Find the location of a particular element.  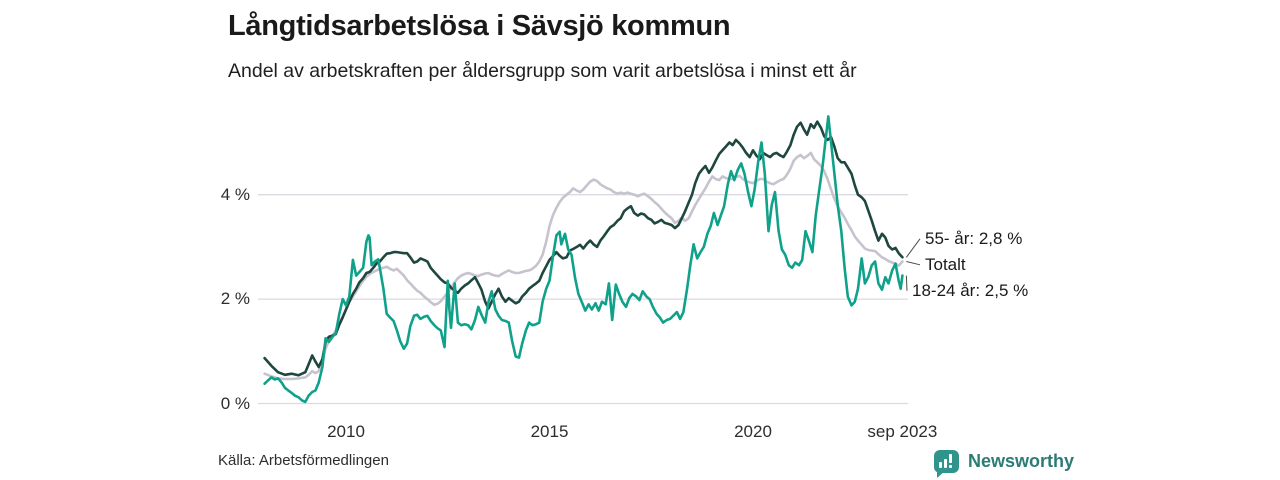

source-note: Källa: Arbetsförmedlingen is located at coordinates (303, 460).